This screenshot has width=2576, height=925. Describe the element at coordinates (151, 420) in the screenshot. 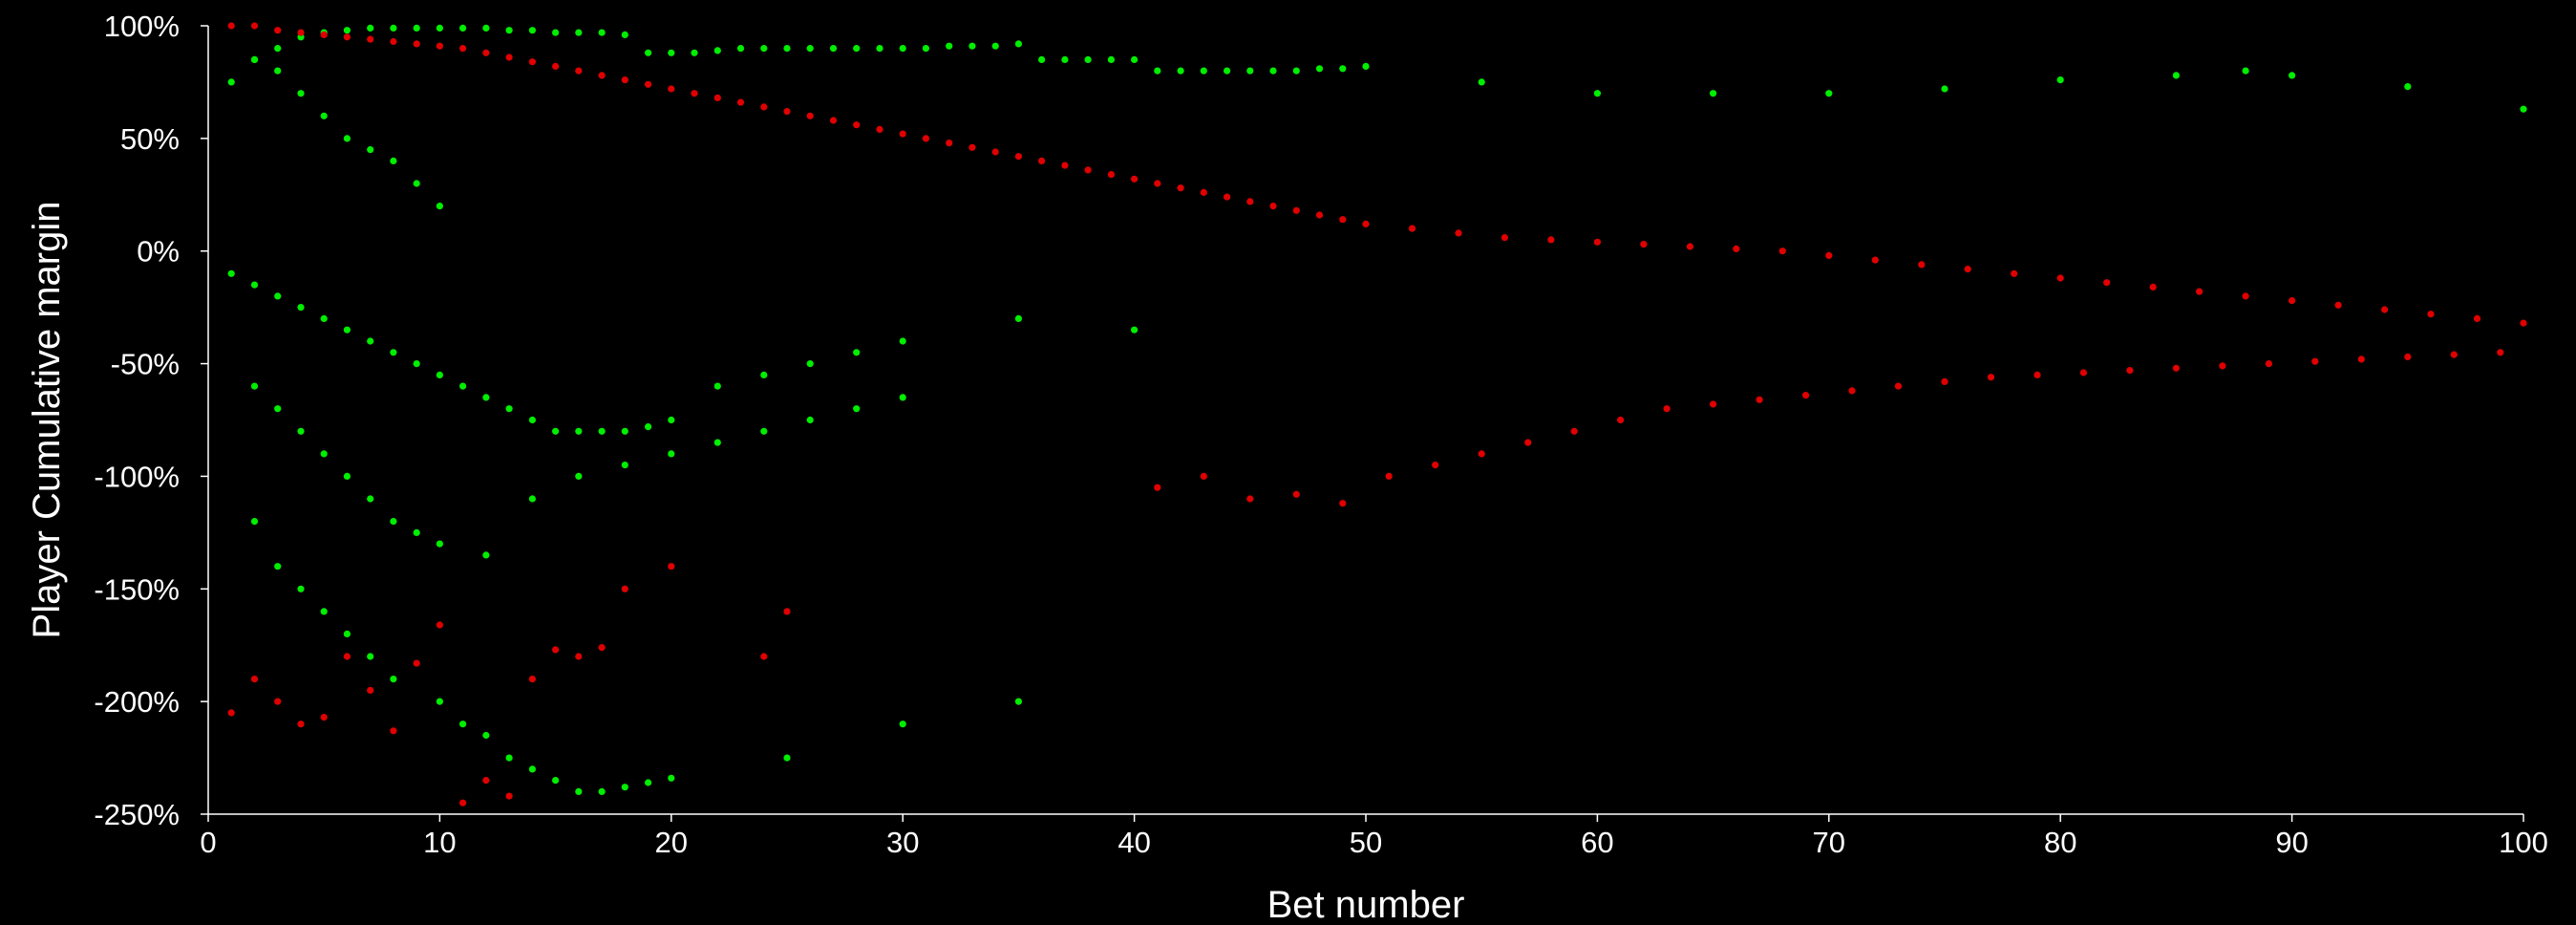

I see `y-axis-ticks: 100% 50% 0% -50% -100% -150% -200% -250%` at that location.